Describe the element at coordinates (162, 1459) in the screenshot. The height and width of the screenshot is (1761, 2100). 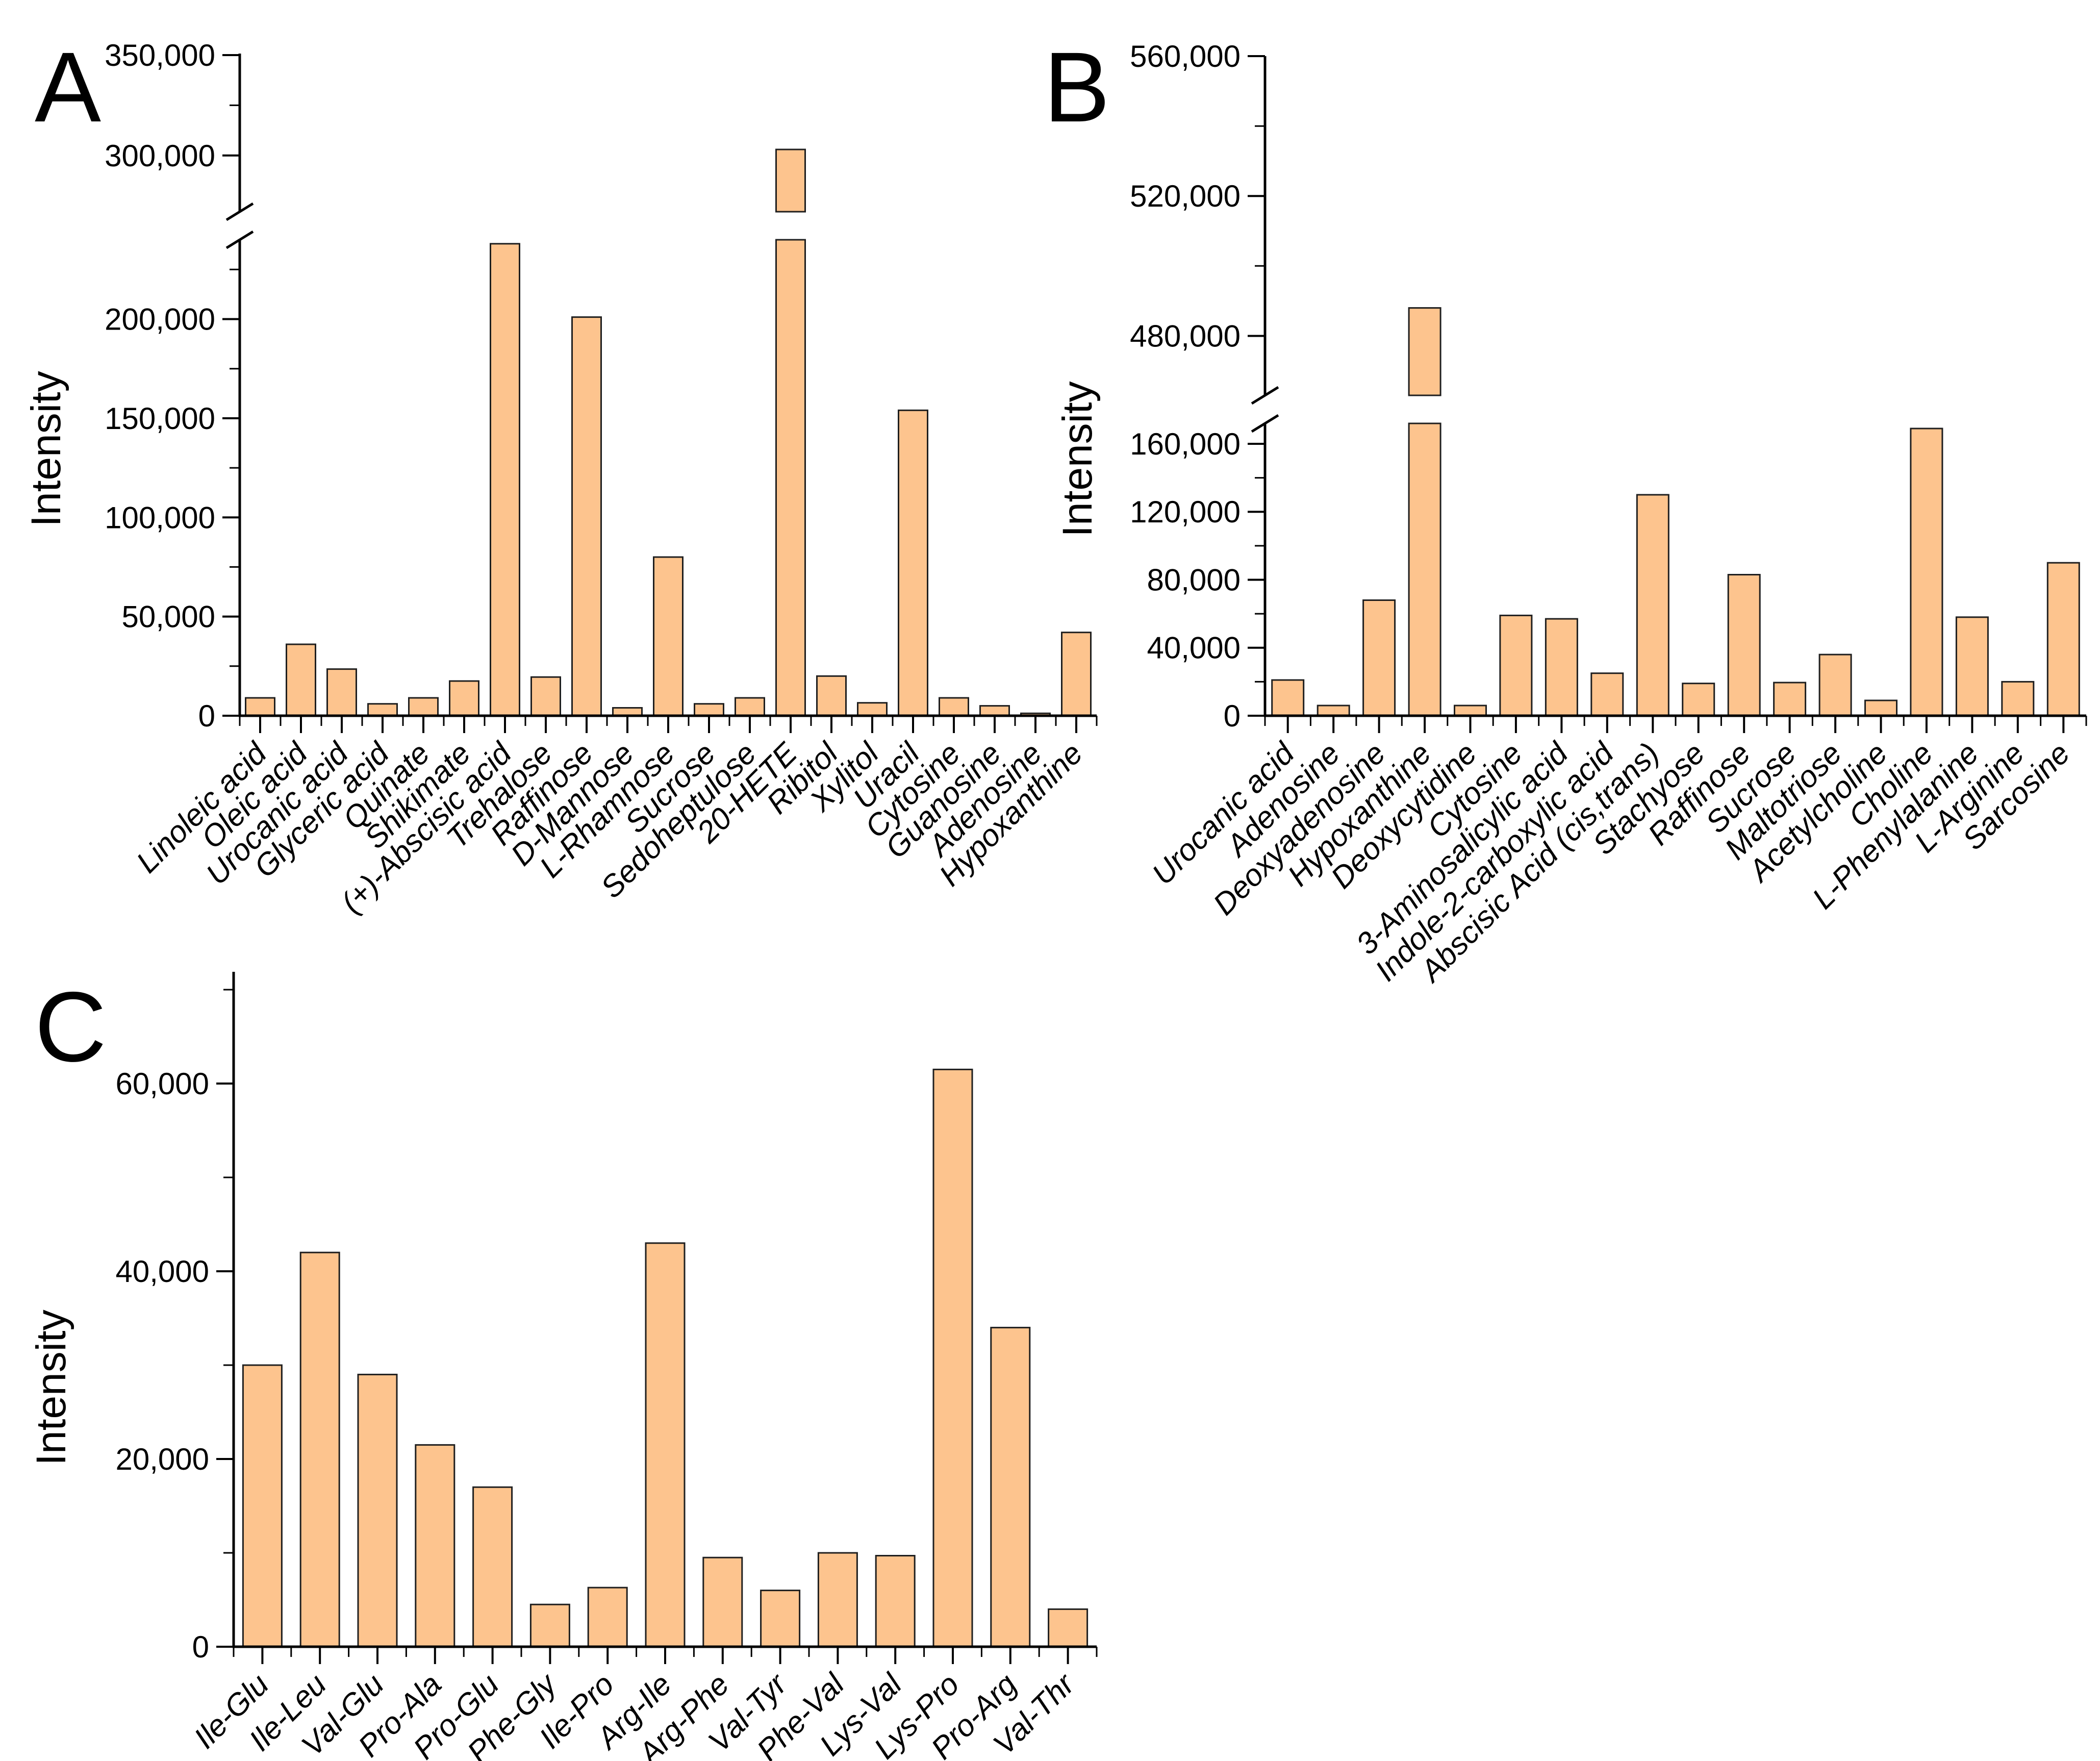
I see `y-tick-label: 20,000` at that location.